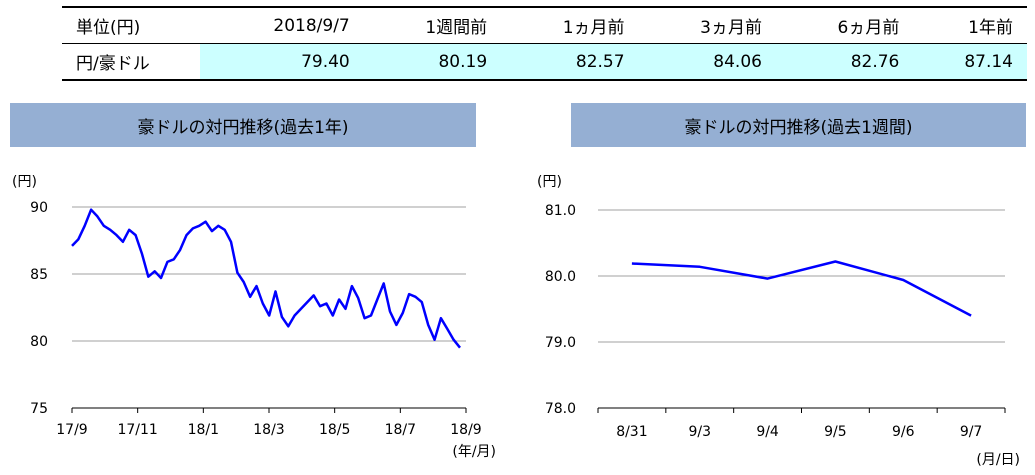 The width and height of the screenshot is (1035, 475). What do you see at coordinates (971, 432) in the screenshot?
I see `weekly-xtick-label: 9/7` at bounding box center [971, 432].